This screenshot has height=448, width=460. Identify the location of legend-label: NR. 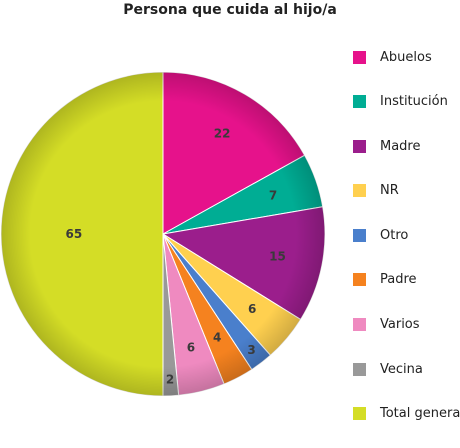
(389, 191).